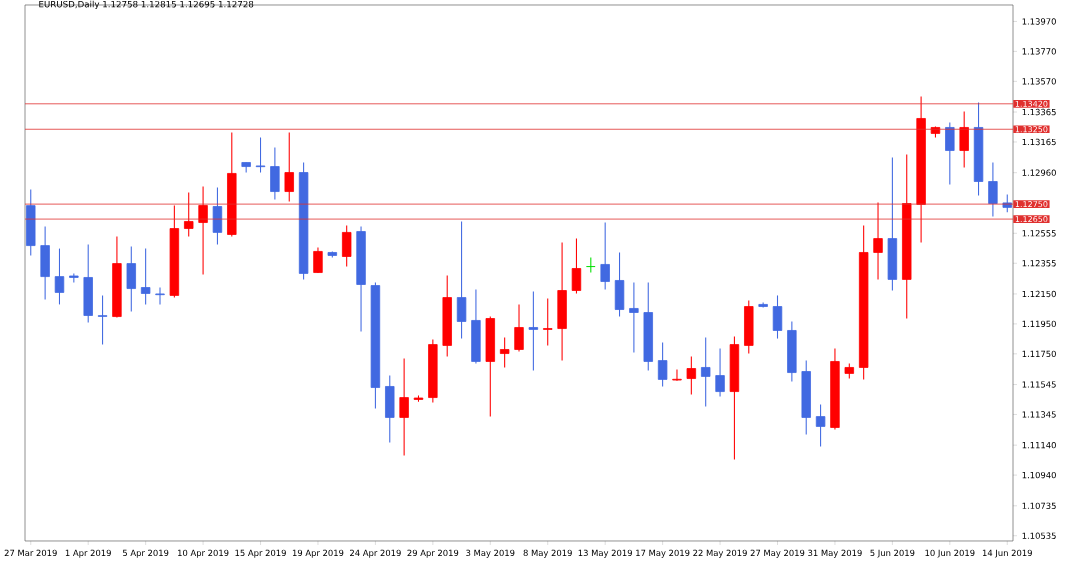 Image resolution: width=1080 pixels, height=563 pixels. Describe the element at coordinates (1039, 324) in the screenshot. I see `y-tick-label: 1.11950` at that location.